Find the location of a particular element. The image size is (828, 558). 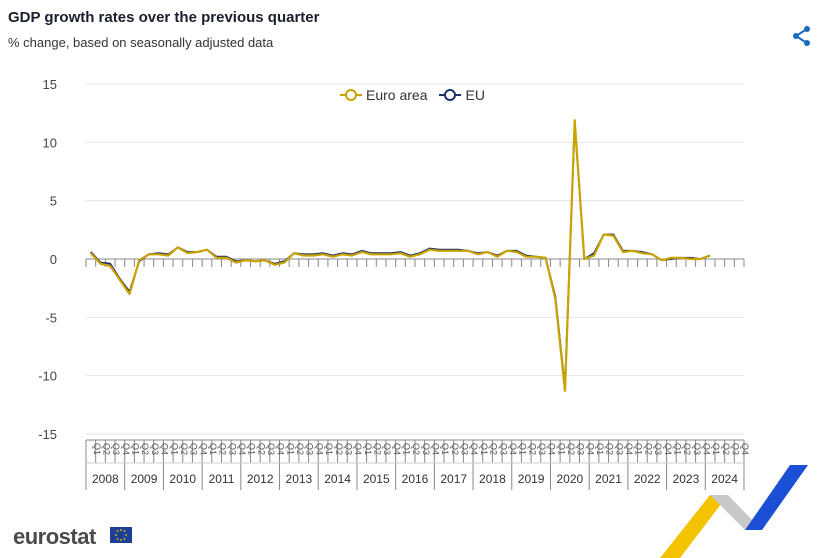

eu-flag-icon is located at coordinates (121, 535).